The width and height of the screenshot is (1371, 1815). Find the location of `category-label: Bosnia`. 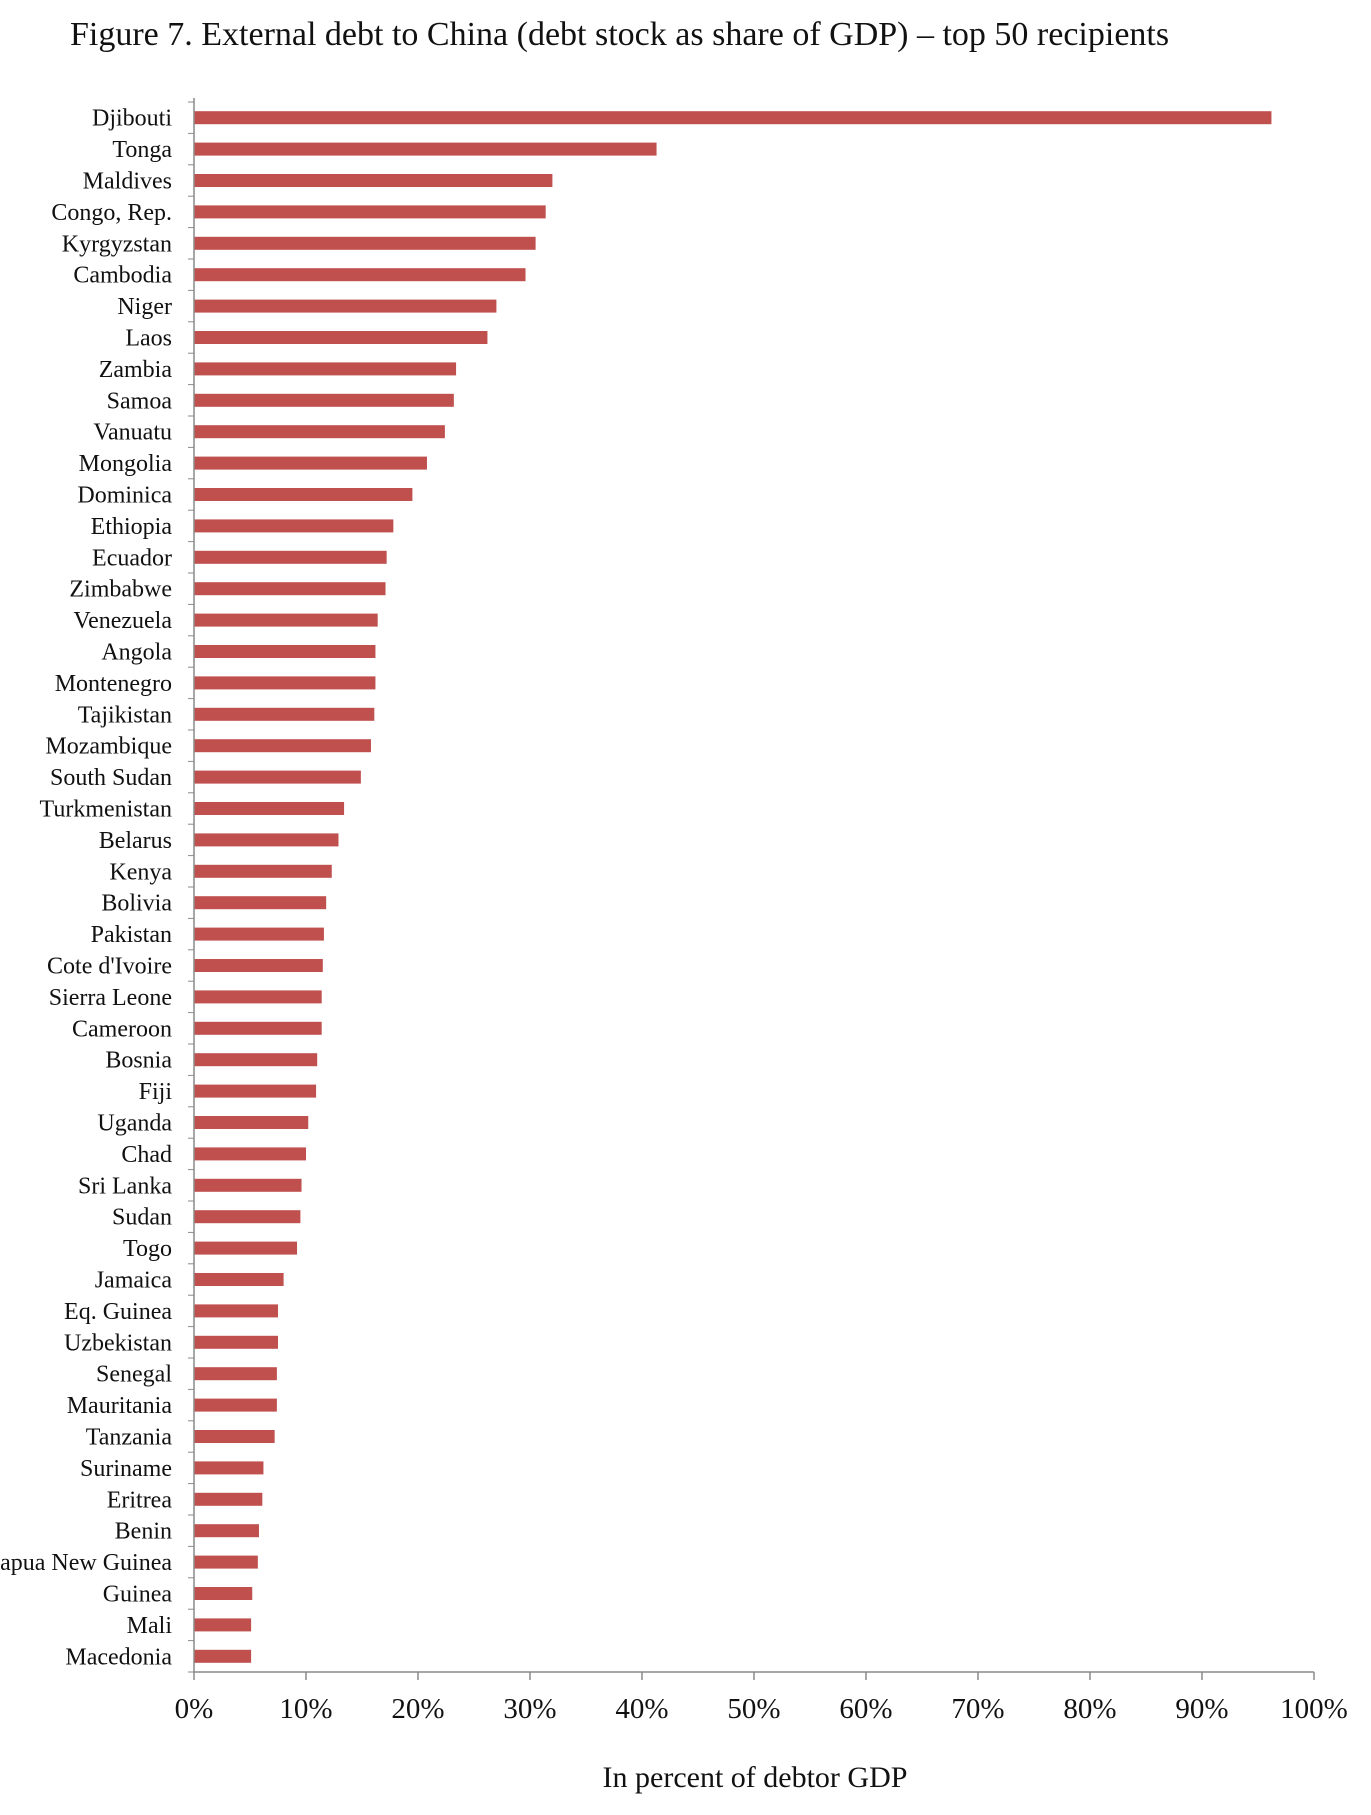

category-label: Bosnia is located at coordinates (138, 1061).